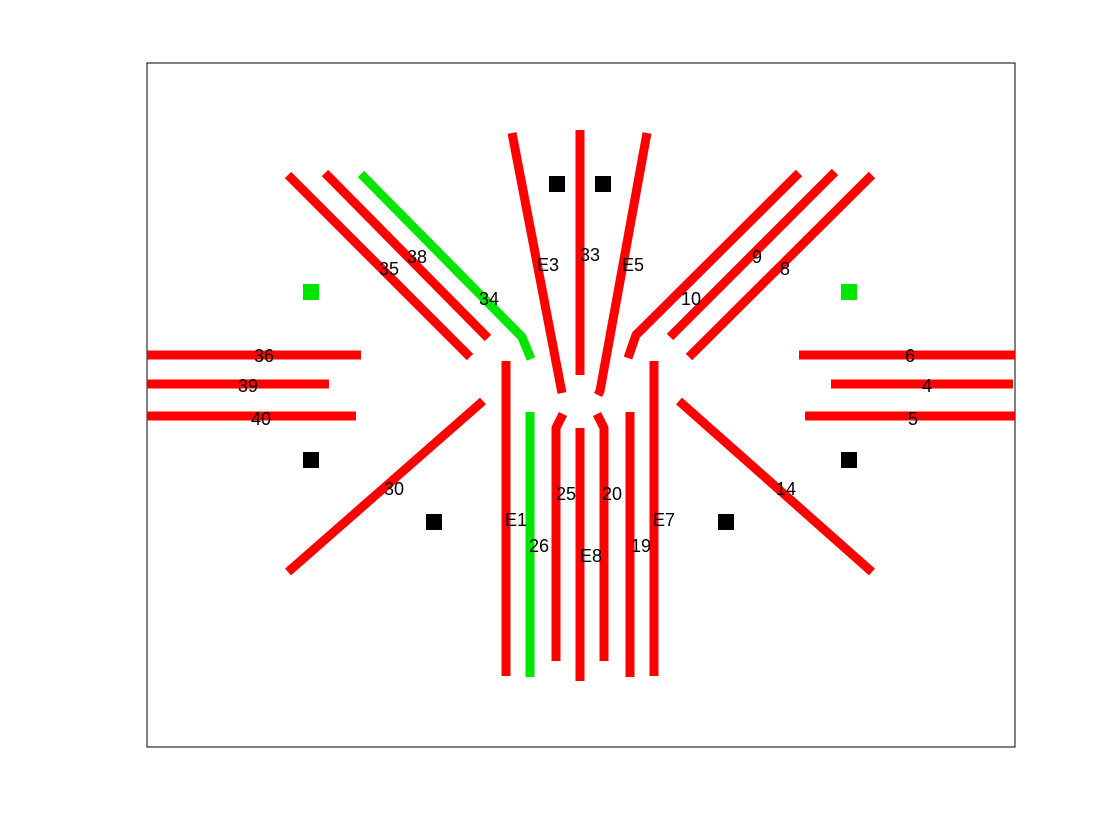  What do you see at coordinates (664, 520) in the screenshot?
I see `label-E7: E7` at bounding box center [664, 520].